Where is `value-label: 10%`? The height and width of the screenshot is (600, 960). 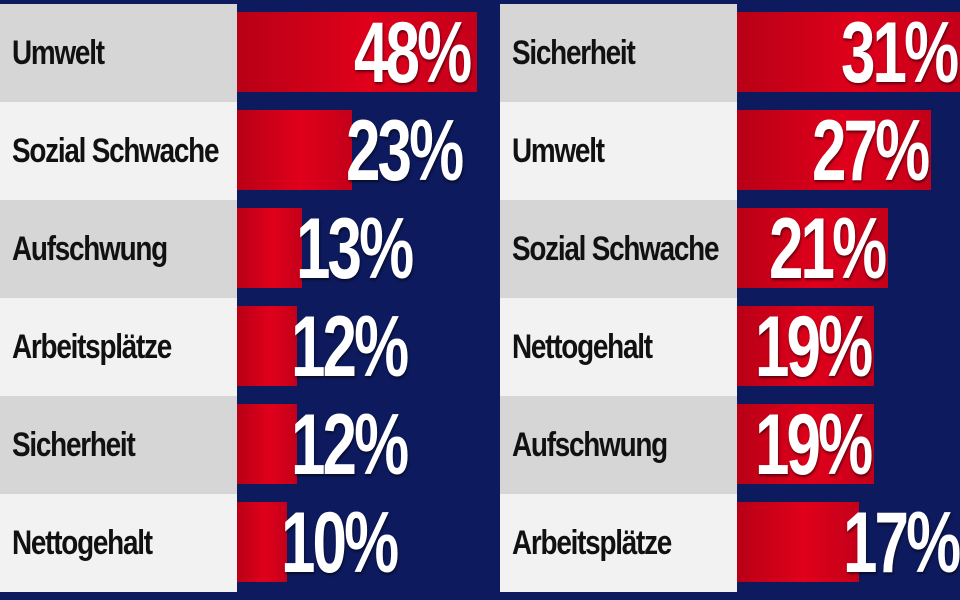 value-label: 10% is located at coordinates (361, 543).